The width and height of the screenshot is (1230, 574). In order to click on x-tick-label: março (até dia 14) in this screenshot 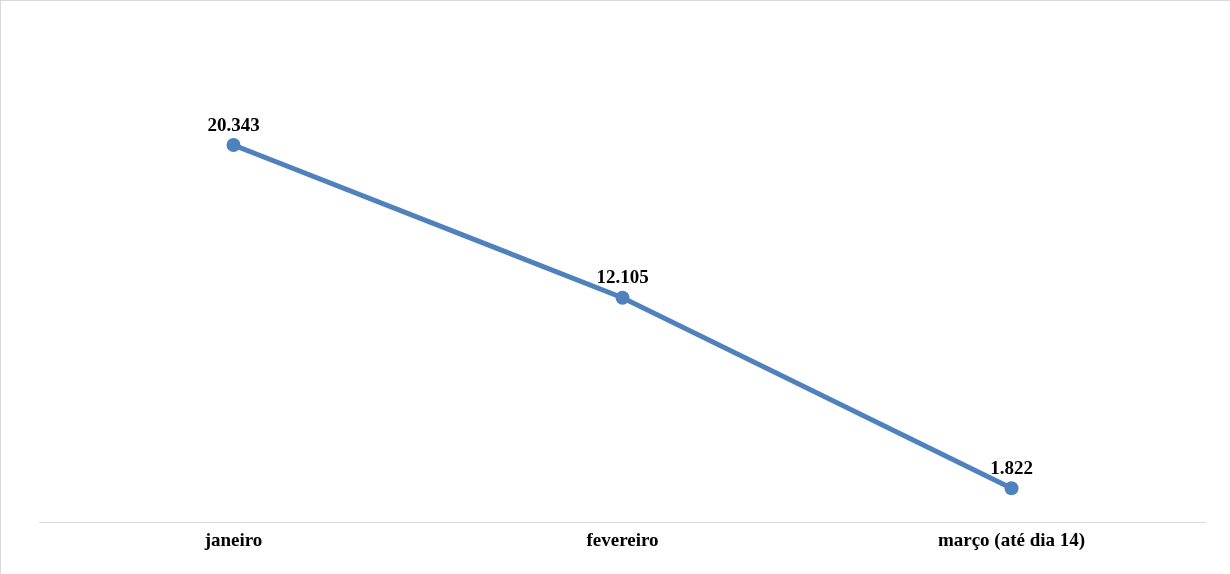, I will do `click(1011, 539)`.